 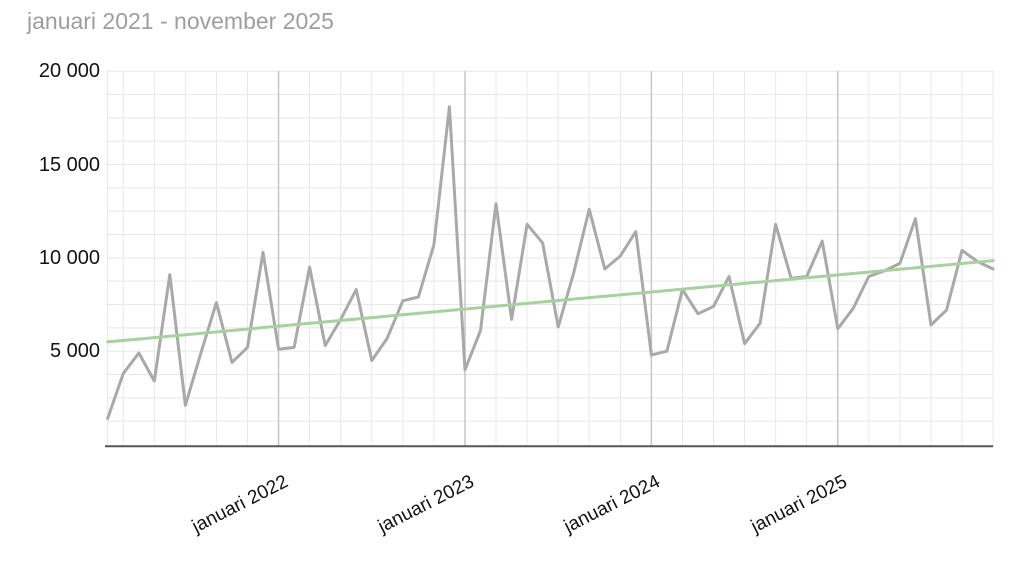 I want to click on y-axis-tick-label: 5 000, so click(x=74, y=351).